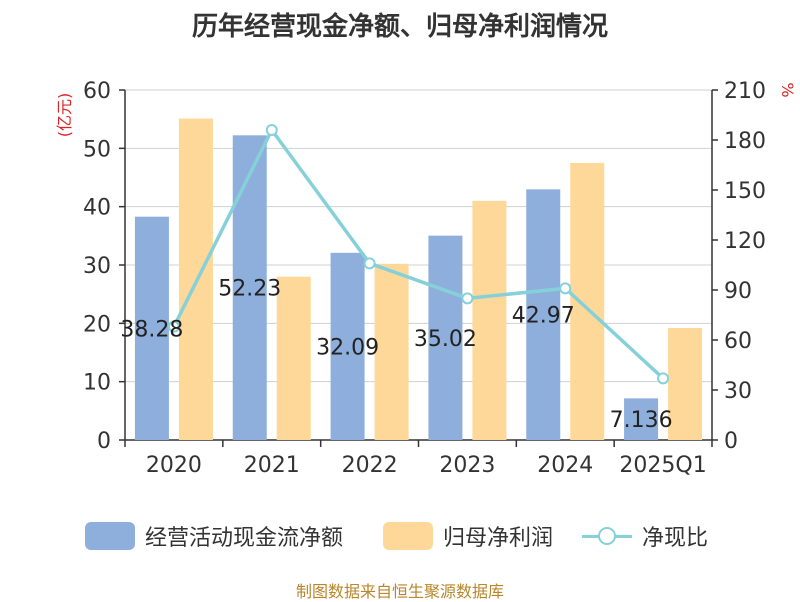 The width and height of the screenshot is (800, 602). I want to click on y-left-tick-label: 50, so click(97, 149).